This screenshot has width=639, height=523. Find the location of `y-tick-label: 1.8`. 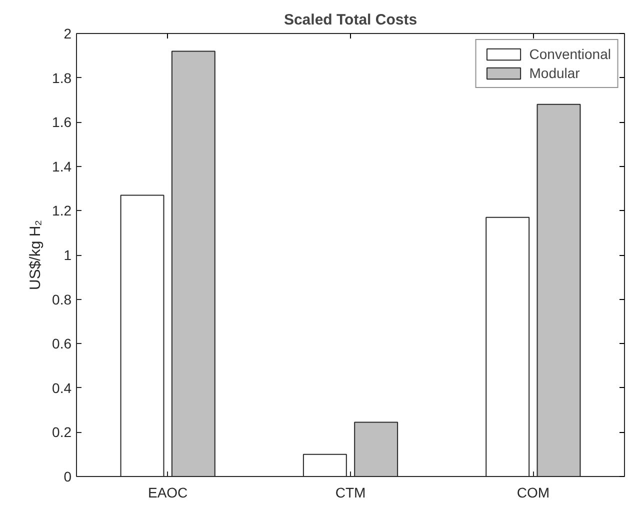

y-tick-label: 1.8 is located at coordinates (62, 78).